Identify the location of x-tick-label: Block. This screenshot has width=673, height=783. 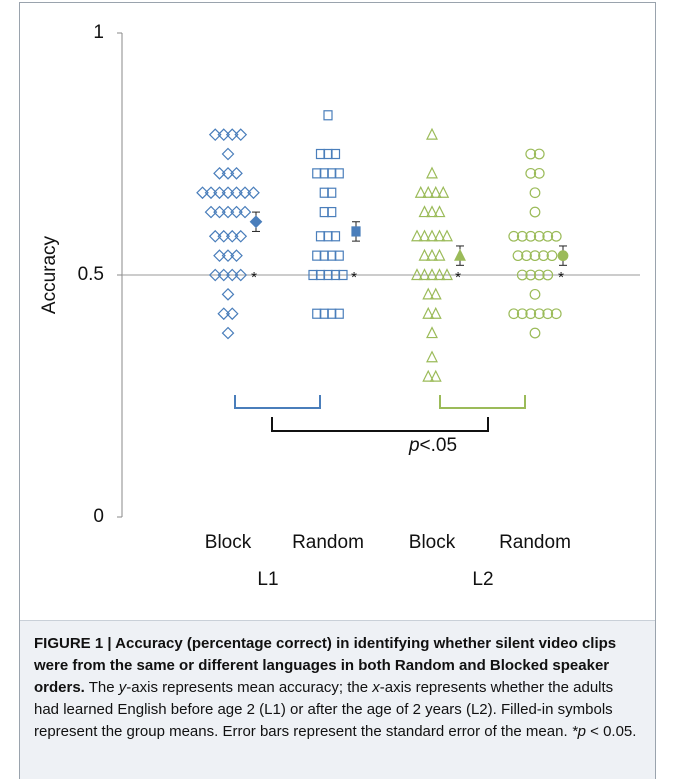
(228, 542).